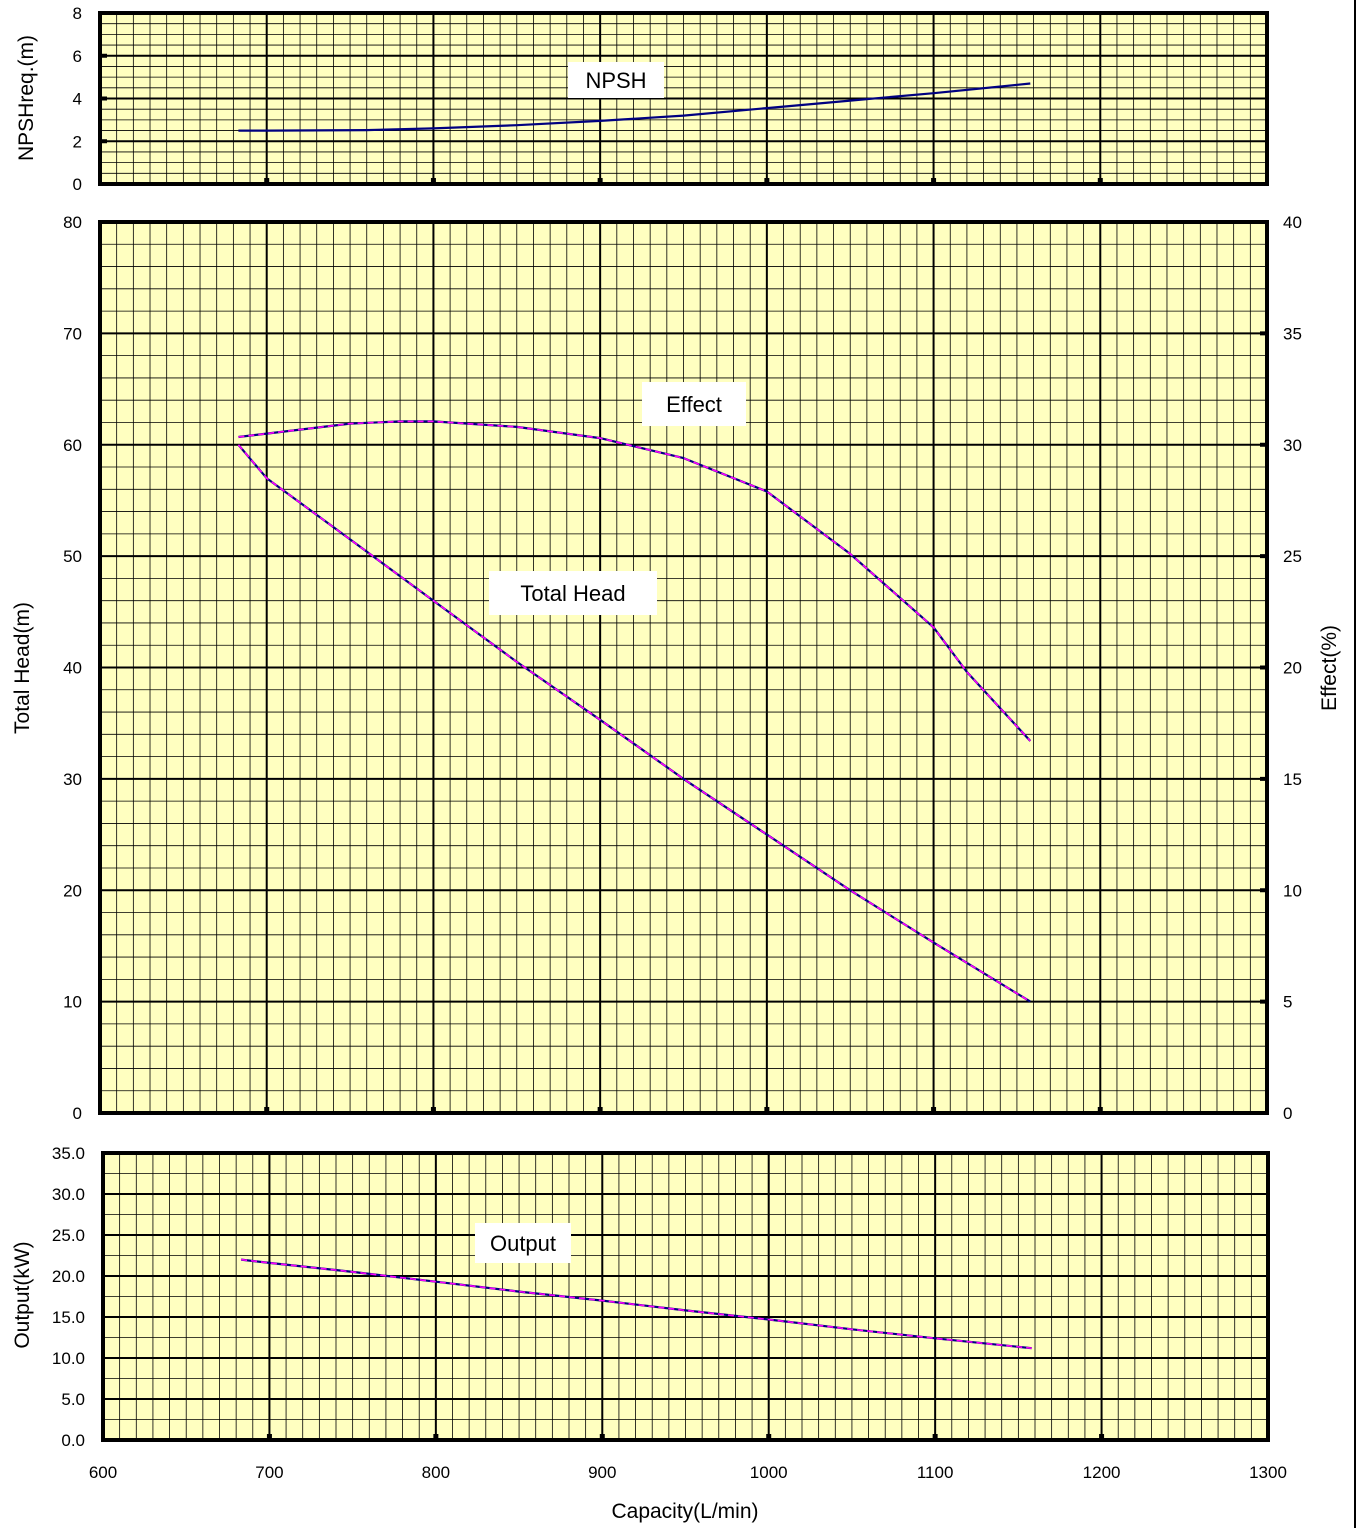  Describe the element at coordinates (103, 1472) in the screenshot. I see `capacity-x-tick-label: 600` at that location.